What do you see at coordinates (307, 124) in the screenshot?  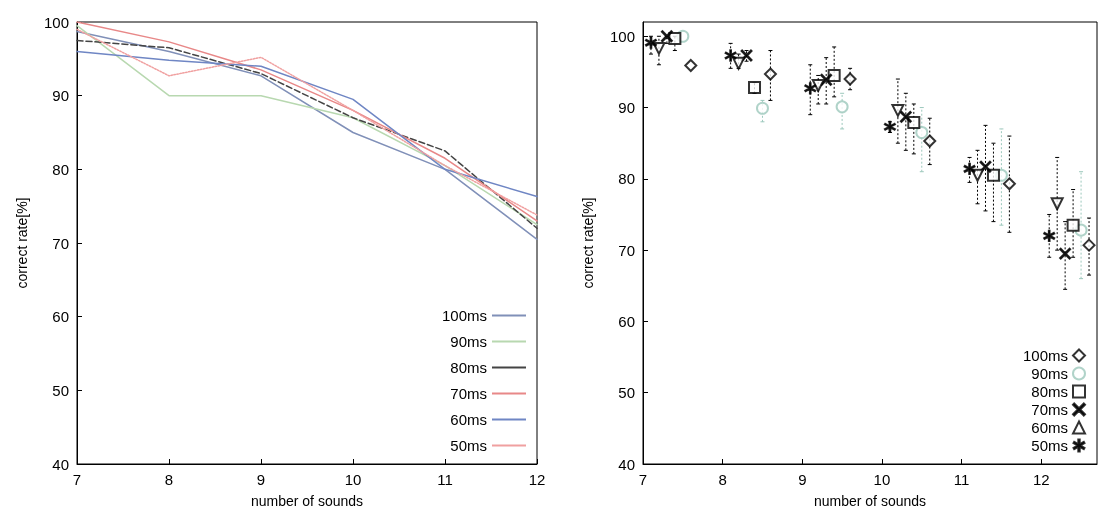 I see `line-series` at bounding box center [307, 124].